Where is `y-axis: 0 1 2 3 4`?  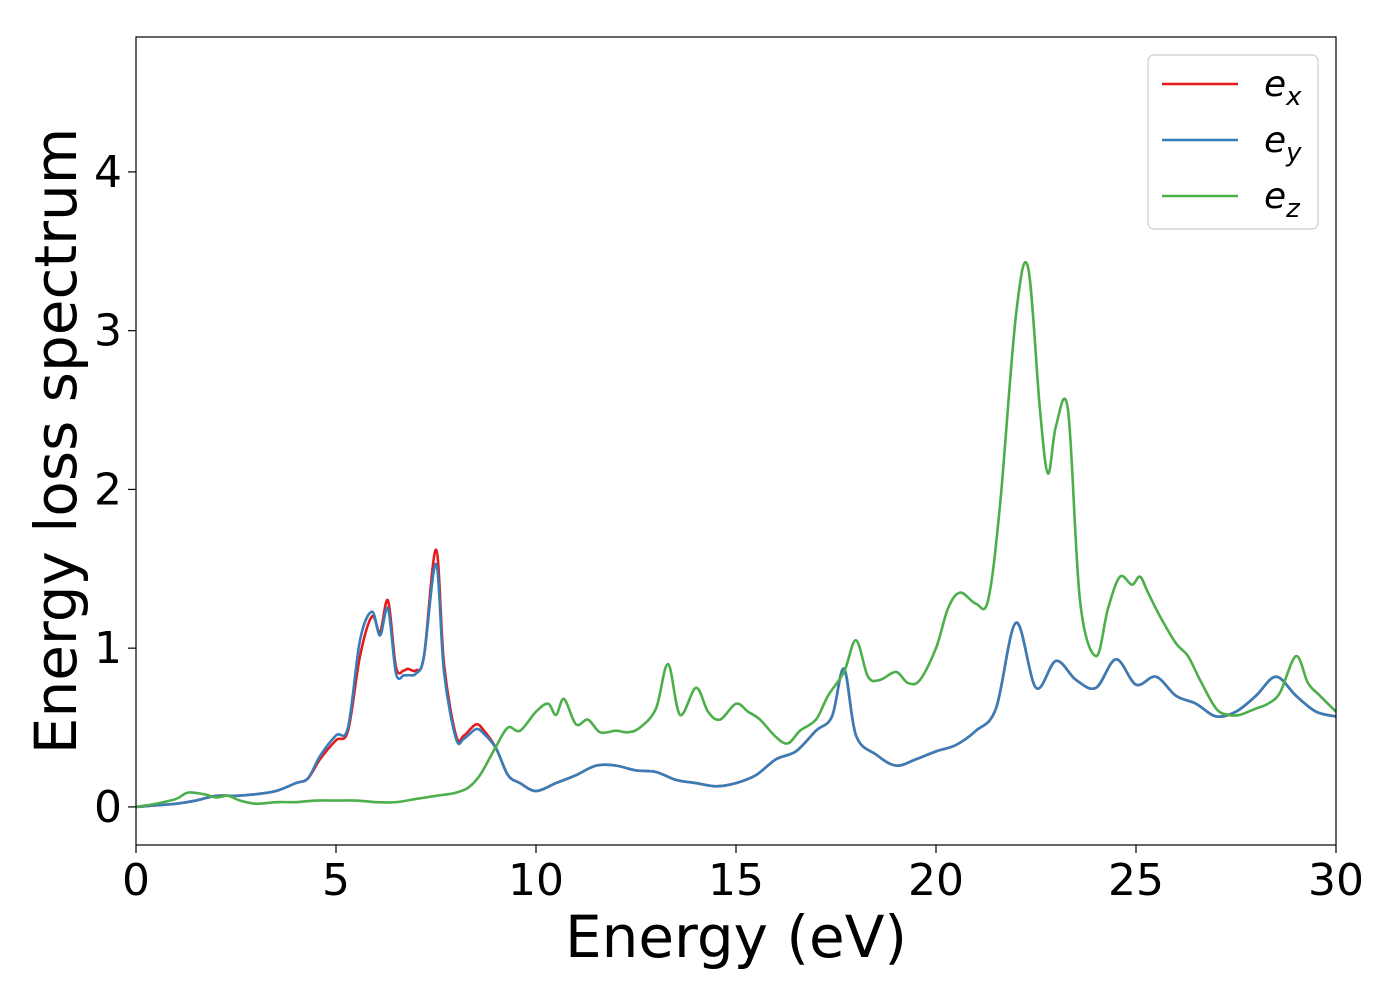 y-axis: 0 1 2 3 4 is located at coordinates (115, 490).